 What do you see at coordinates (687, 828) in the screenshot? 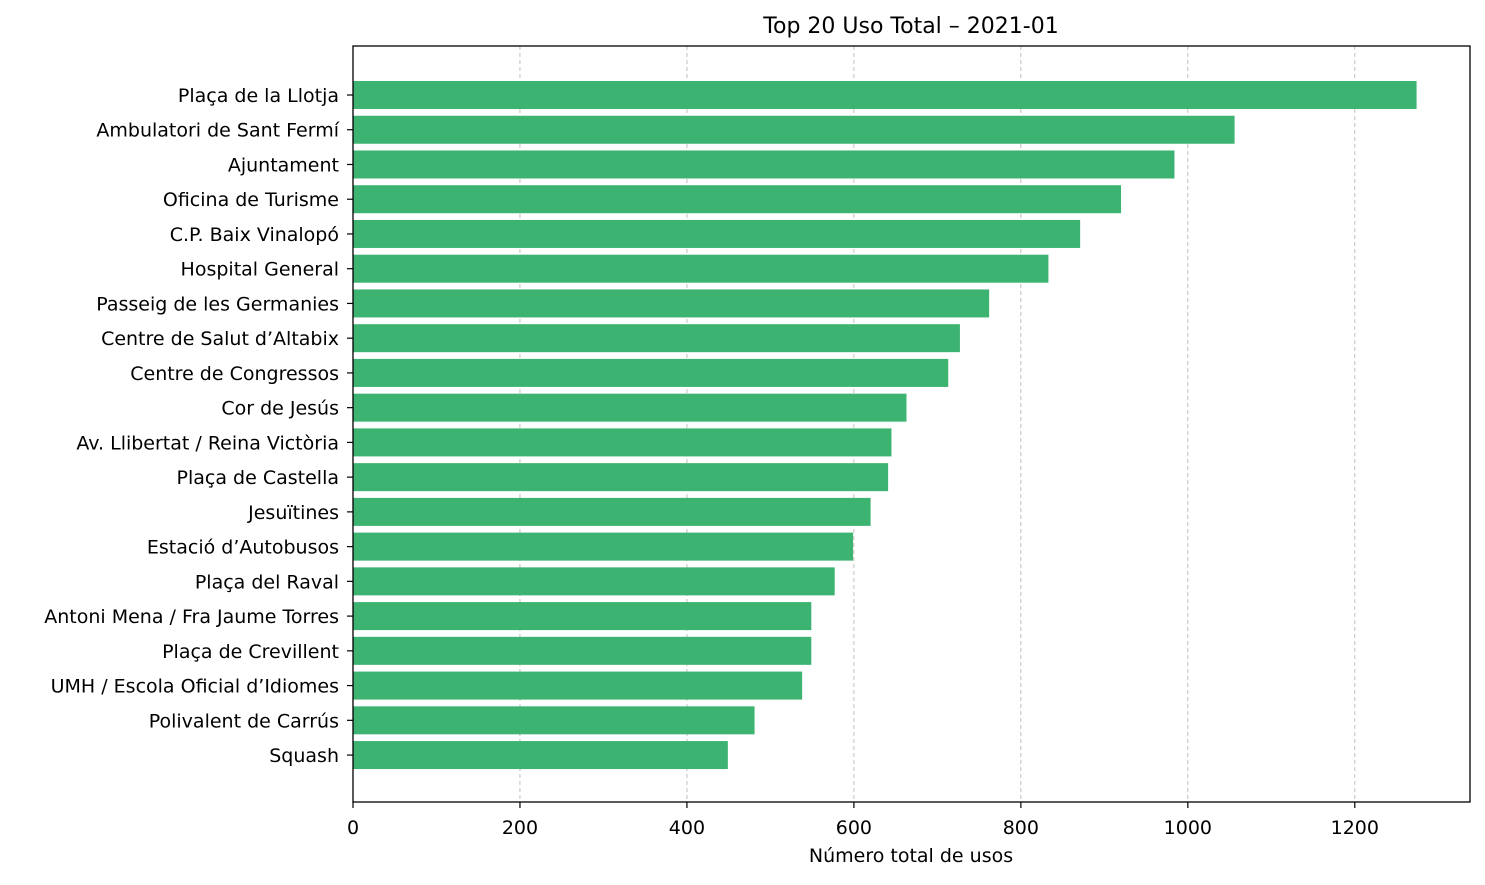
I see `x-tick-label: 400` at bounding box center [687, 828].